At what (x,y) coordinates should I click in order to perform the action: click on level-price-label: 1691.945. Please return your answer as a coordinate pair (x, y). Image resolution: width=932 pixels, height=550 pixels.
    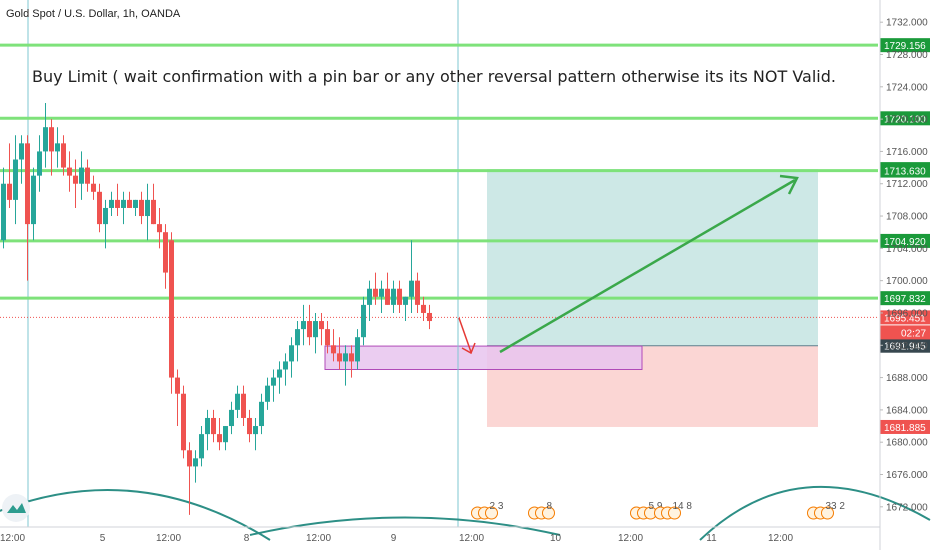
    Looking at the image, I should click on (905, 347).